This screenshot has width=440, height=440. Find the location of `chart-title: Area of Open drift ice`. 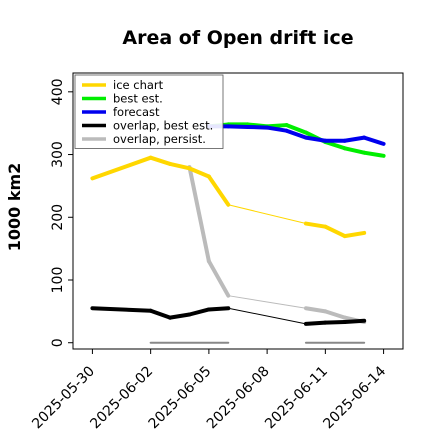

chart-title: Area of Open drift ice is located at coordinates (237, 38).